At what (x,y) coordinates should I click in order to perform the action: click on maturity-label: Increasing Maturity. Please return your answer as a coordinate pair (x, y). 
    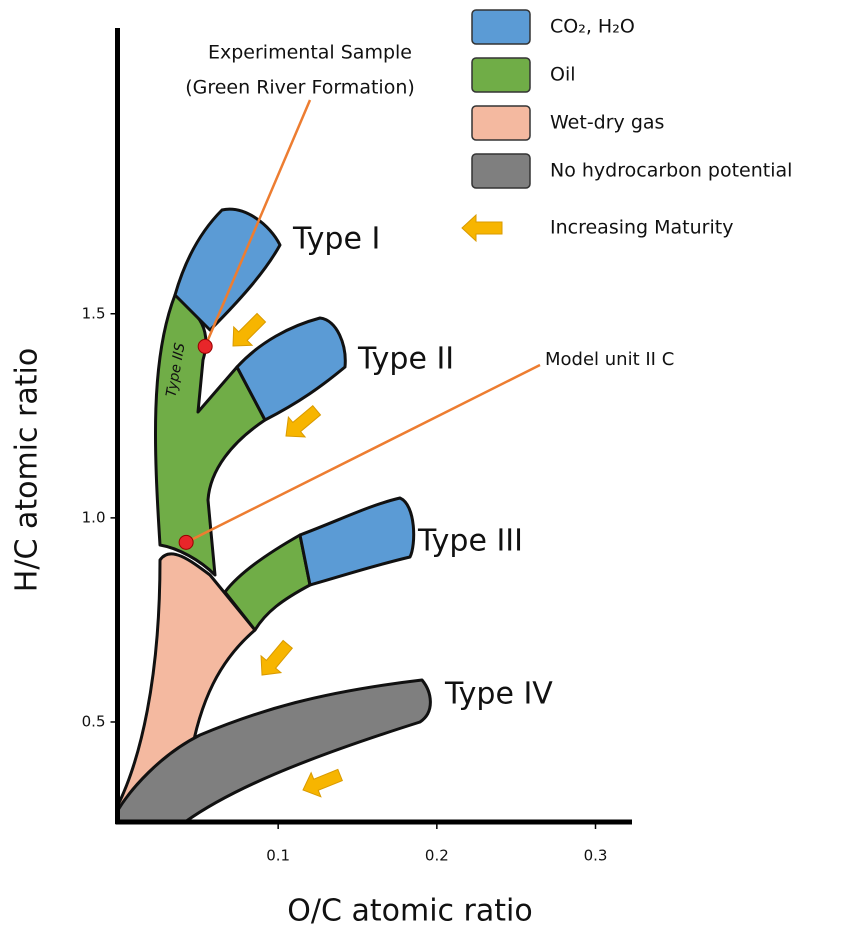
    Looking at the image, I should click on (641, 228).